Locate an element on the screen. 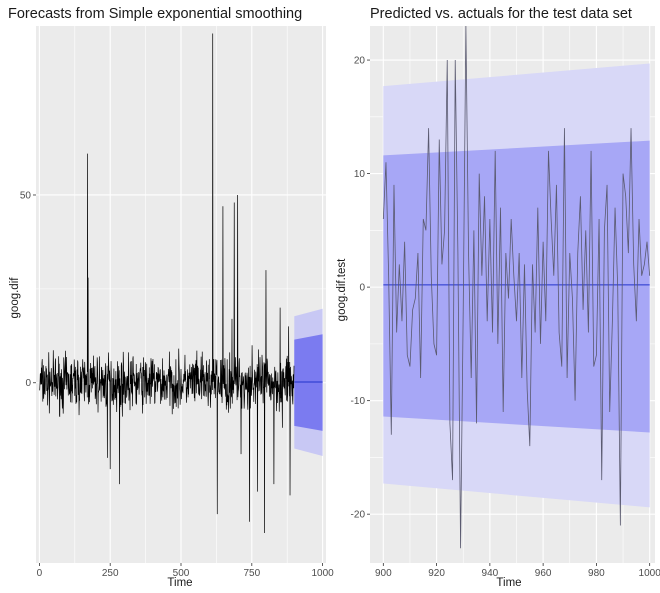 The image size is (660, 593). forecast-80-band is located at coordinates (308, 382).